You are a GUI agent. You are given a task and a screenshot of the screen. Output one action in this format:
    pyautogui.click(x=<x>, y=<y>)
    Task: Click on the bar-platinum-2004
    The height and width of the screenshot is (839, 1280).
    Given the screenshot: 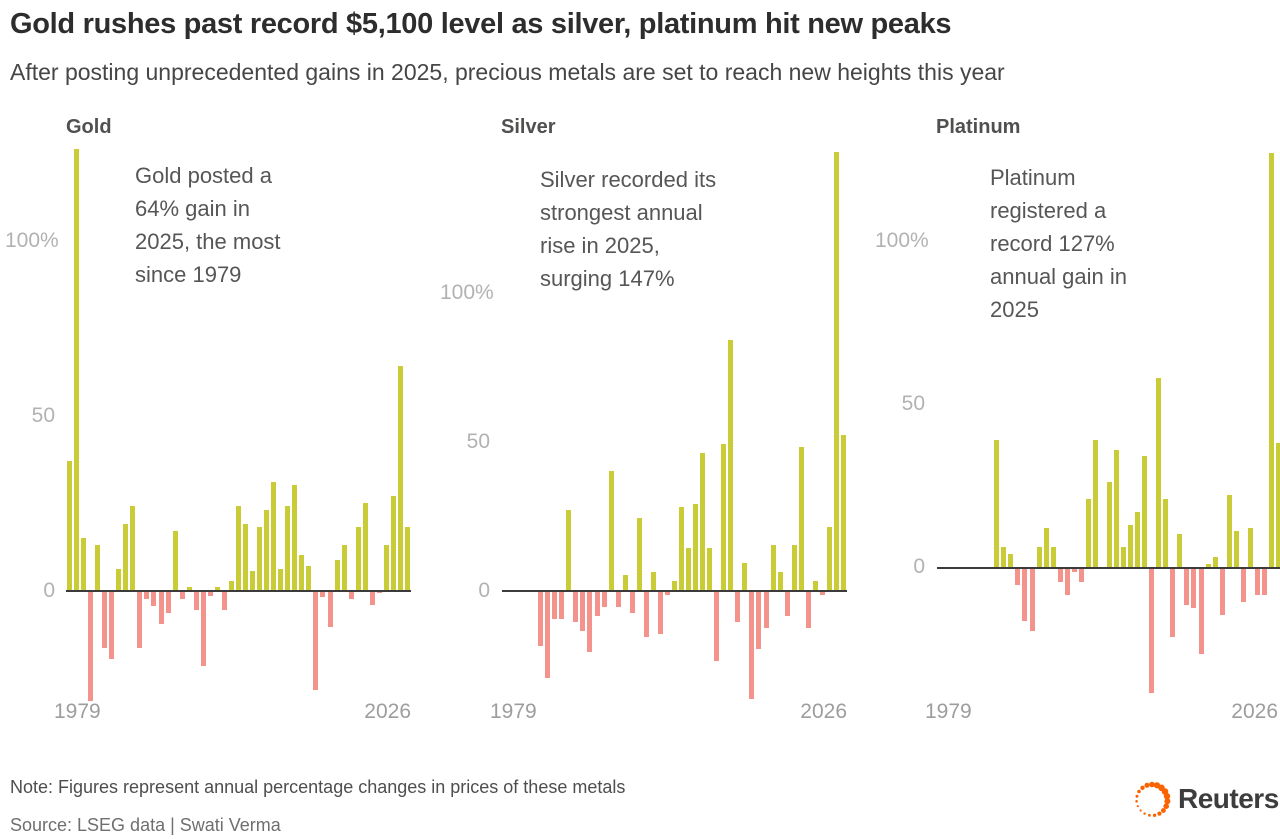 What is the action you would take?
    pyautogui.click(x=1124, y=557)
    